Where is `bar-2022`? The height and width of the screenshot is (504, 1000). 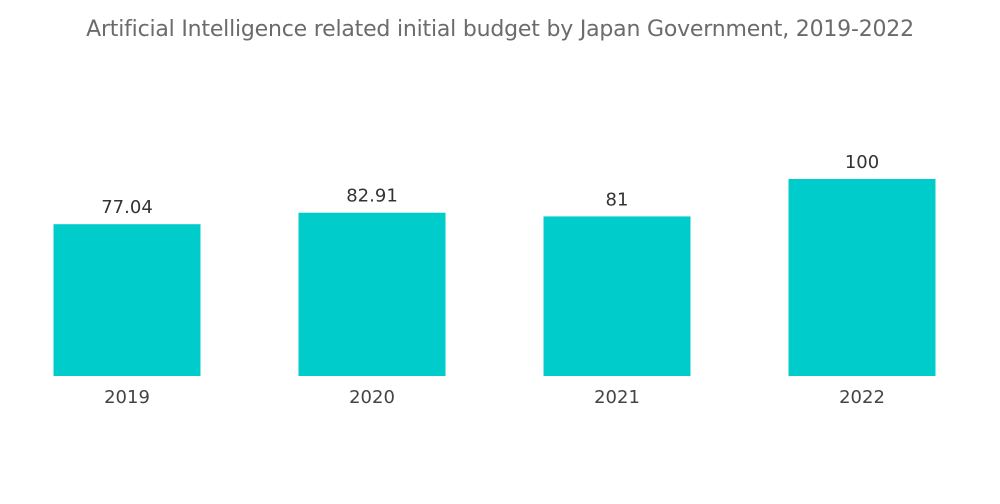
bar-2022 is located at coordinates (862, 277).